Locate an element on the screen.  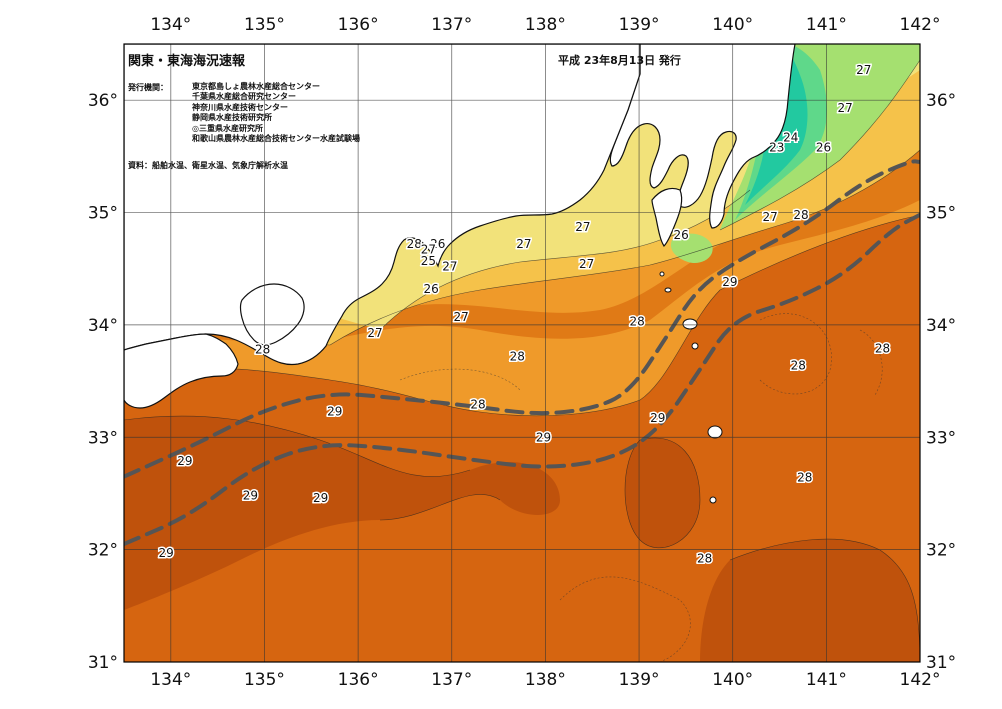
temperature-label: 23 is located at coordinates (776, 147).